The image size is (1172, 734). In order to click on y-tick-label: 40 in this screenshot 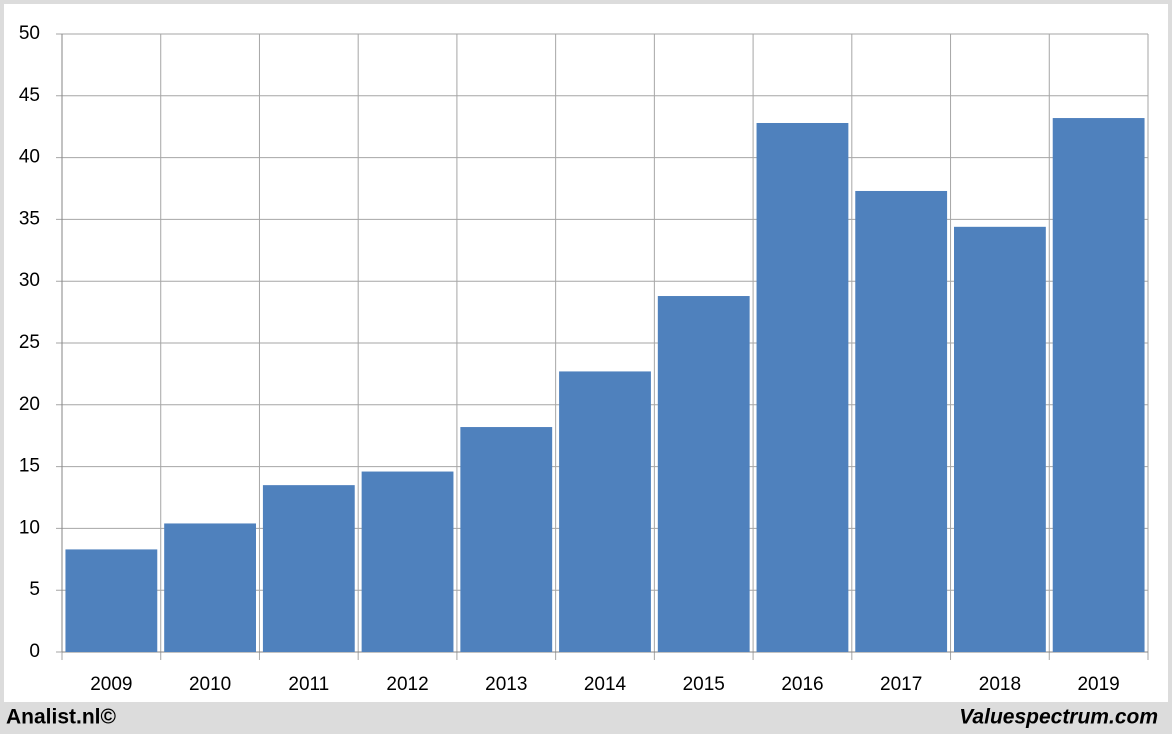, I will do `click(29, 157)`.